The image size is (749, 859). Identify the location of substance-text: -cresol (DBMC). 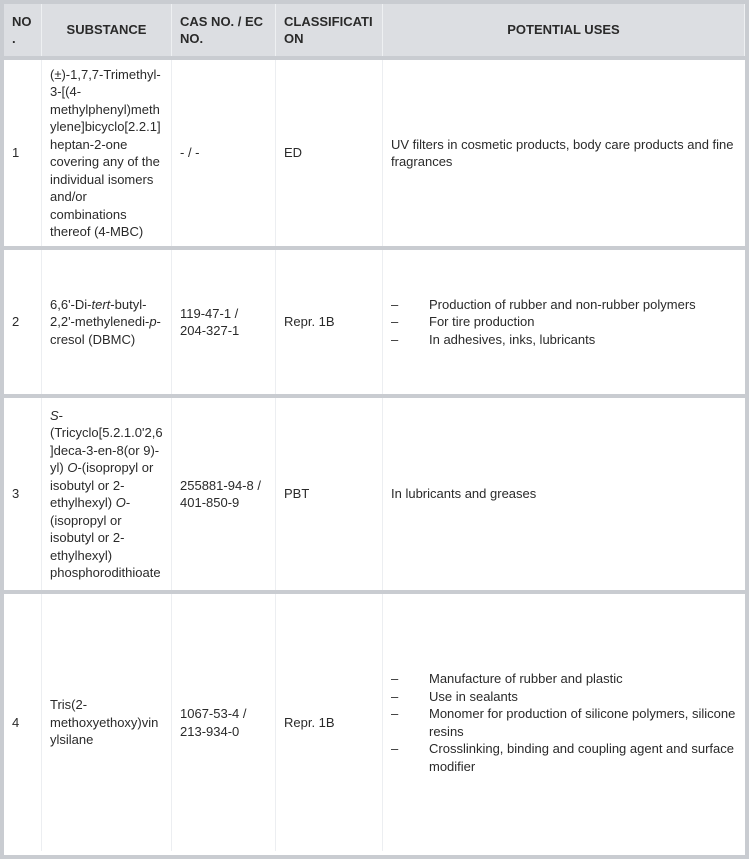
(105, 330).